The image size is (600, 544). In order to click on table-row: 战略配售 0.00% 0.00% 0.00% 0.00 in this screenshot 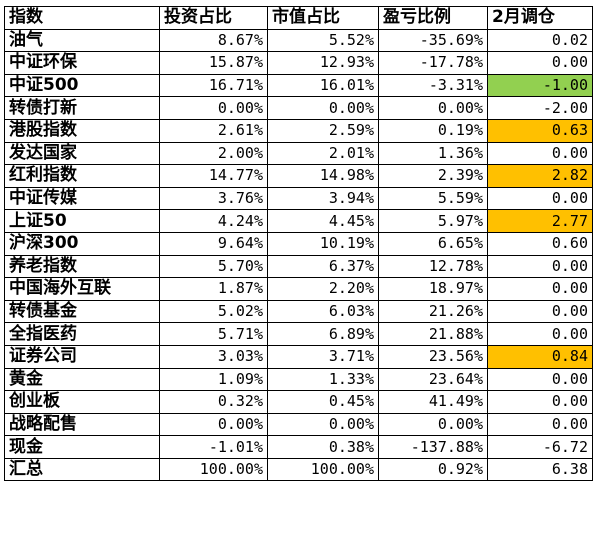, I will do `click(298, 424)`.